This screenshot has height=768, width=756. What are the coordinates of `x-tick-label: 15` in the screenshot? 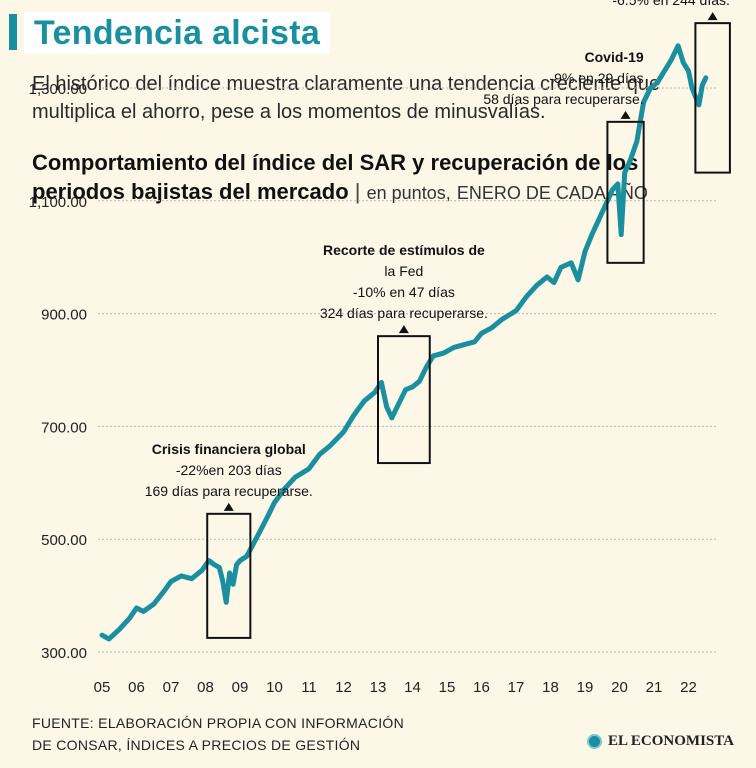 It's located at (447, 687).